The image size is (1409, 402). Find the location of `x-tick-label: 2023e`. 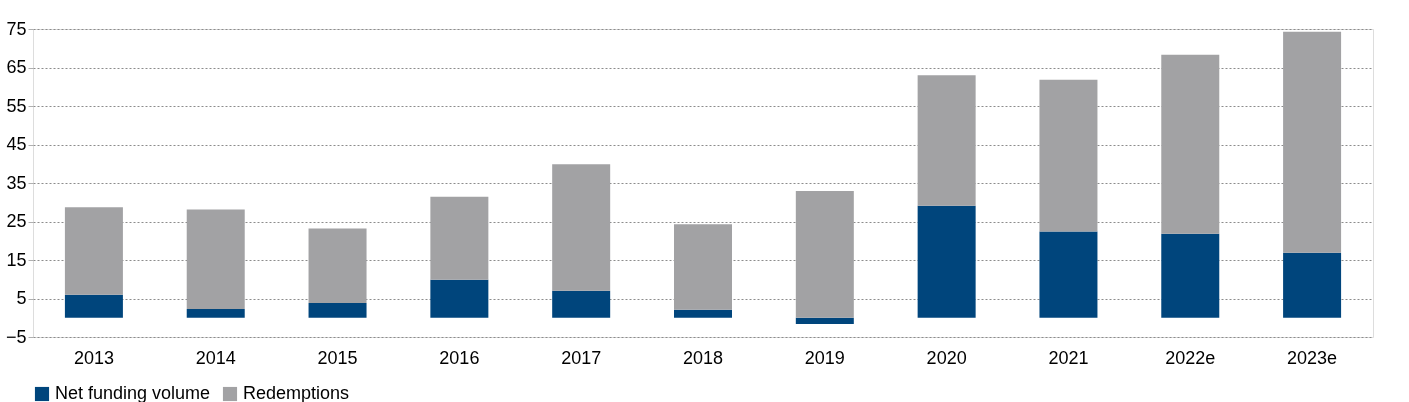

x-tick-label: 2023e is located at coordinates (1312, 357).